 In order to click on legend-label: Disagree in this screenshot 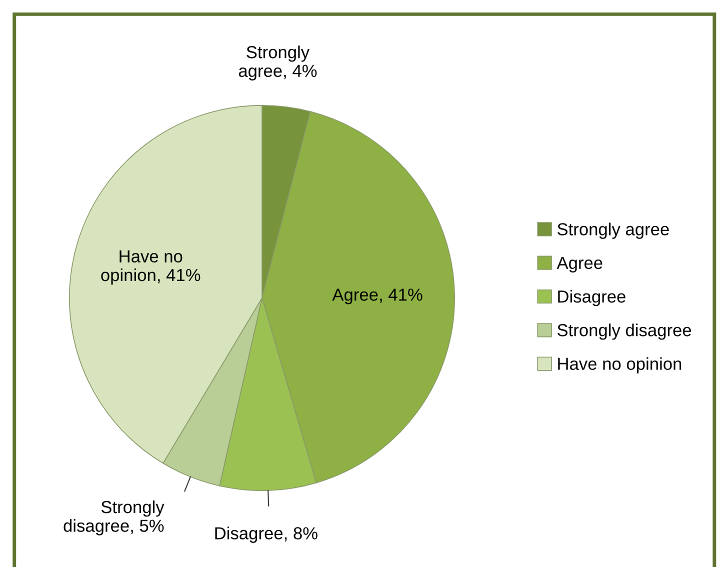, I will do `click(592, 298)`.